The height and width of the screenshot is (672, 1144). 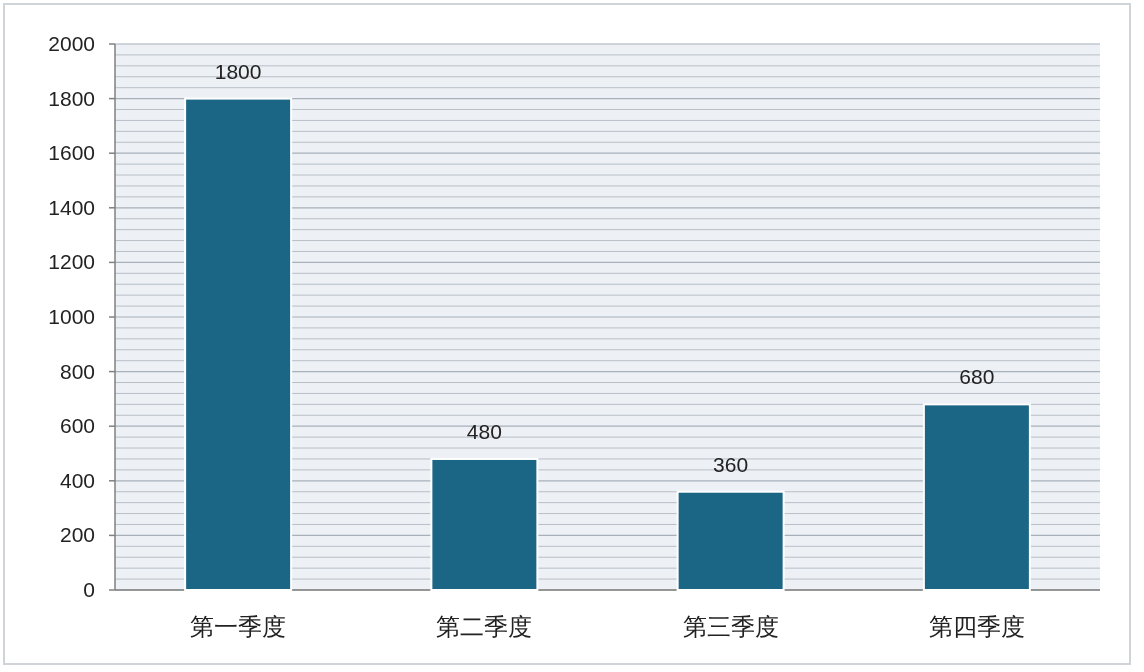 What do you see at coordinates (238, 71) in the screenshot?
I see `data-label: 1800` at bounding box center [238, 71].